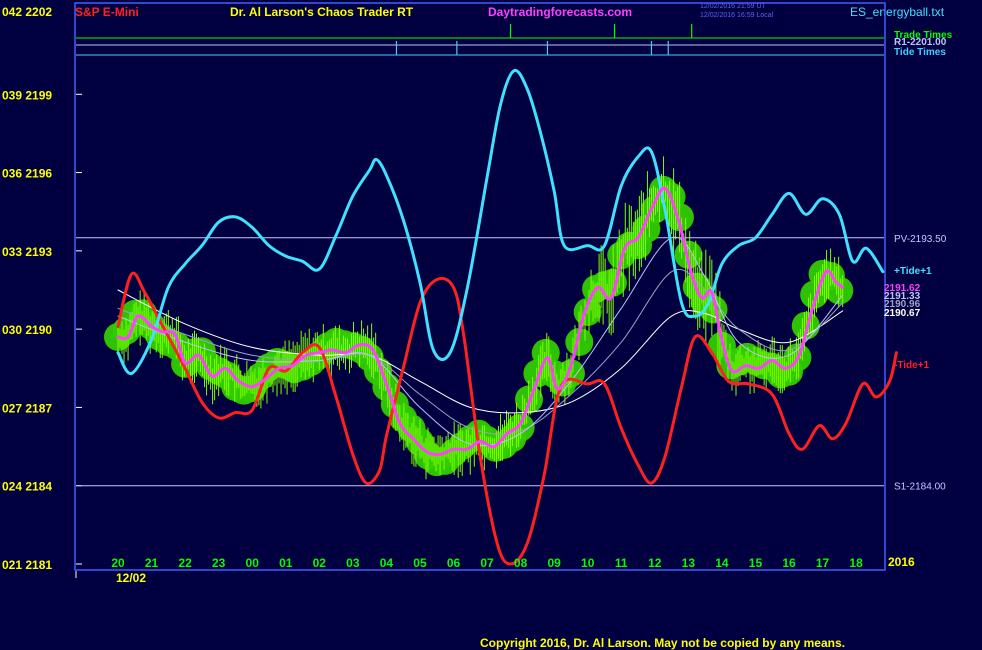 Image resolution: width=982 pixels, height=650 pixels. I want to click on ma2-value-label: 2190.96, so click(902, 304).